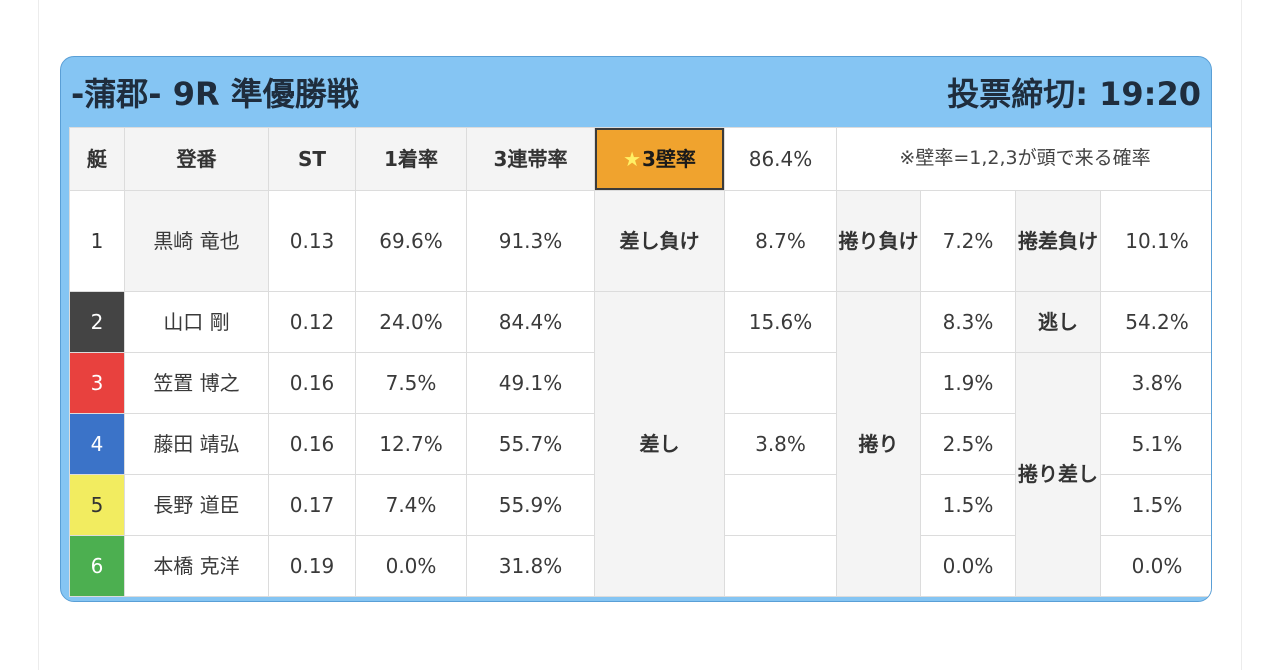  What do you see at coordinates (312, 159) in the screenshot?
I see `col-header-st: ST` at bounding box center [312, 159].